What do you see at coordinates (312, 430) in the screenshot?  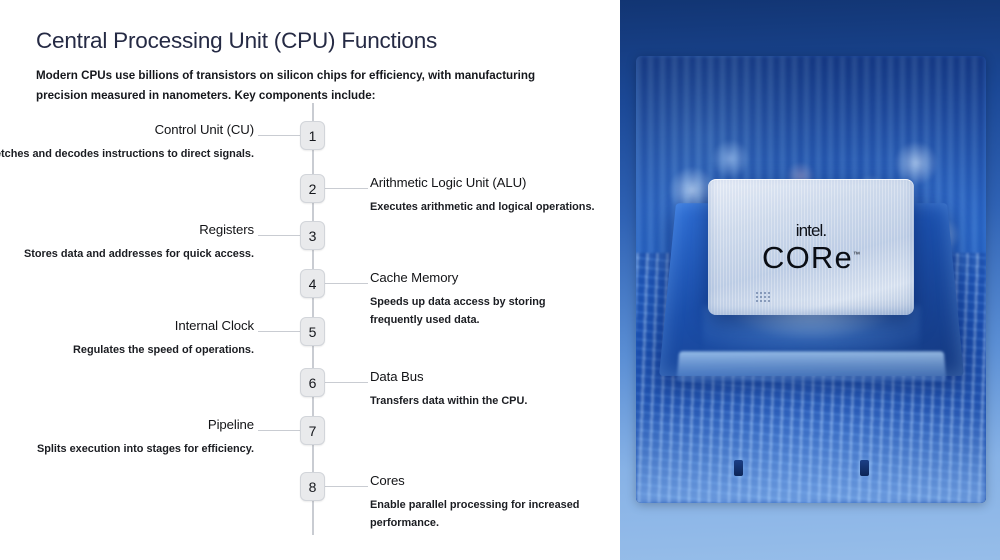 I see `step-number-badge: 7` at bounding box center [312, 430].